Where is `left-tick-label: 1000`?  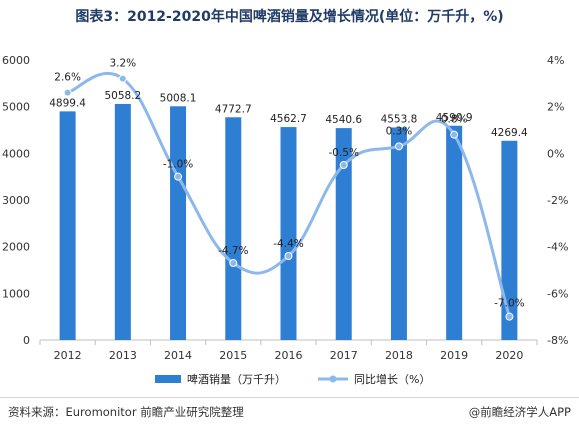
left-tick-label: 1000 is located at coordinates (16, 293).